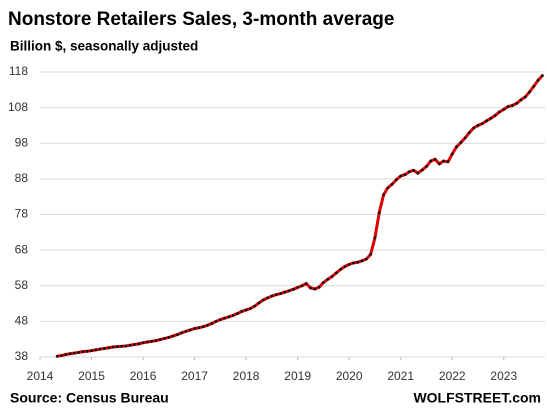  I want to click on y-tick-label: 58, so click(22, 285).